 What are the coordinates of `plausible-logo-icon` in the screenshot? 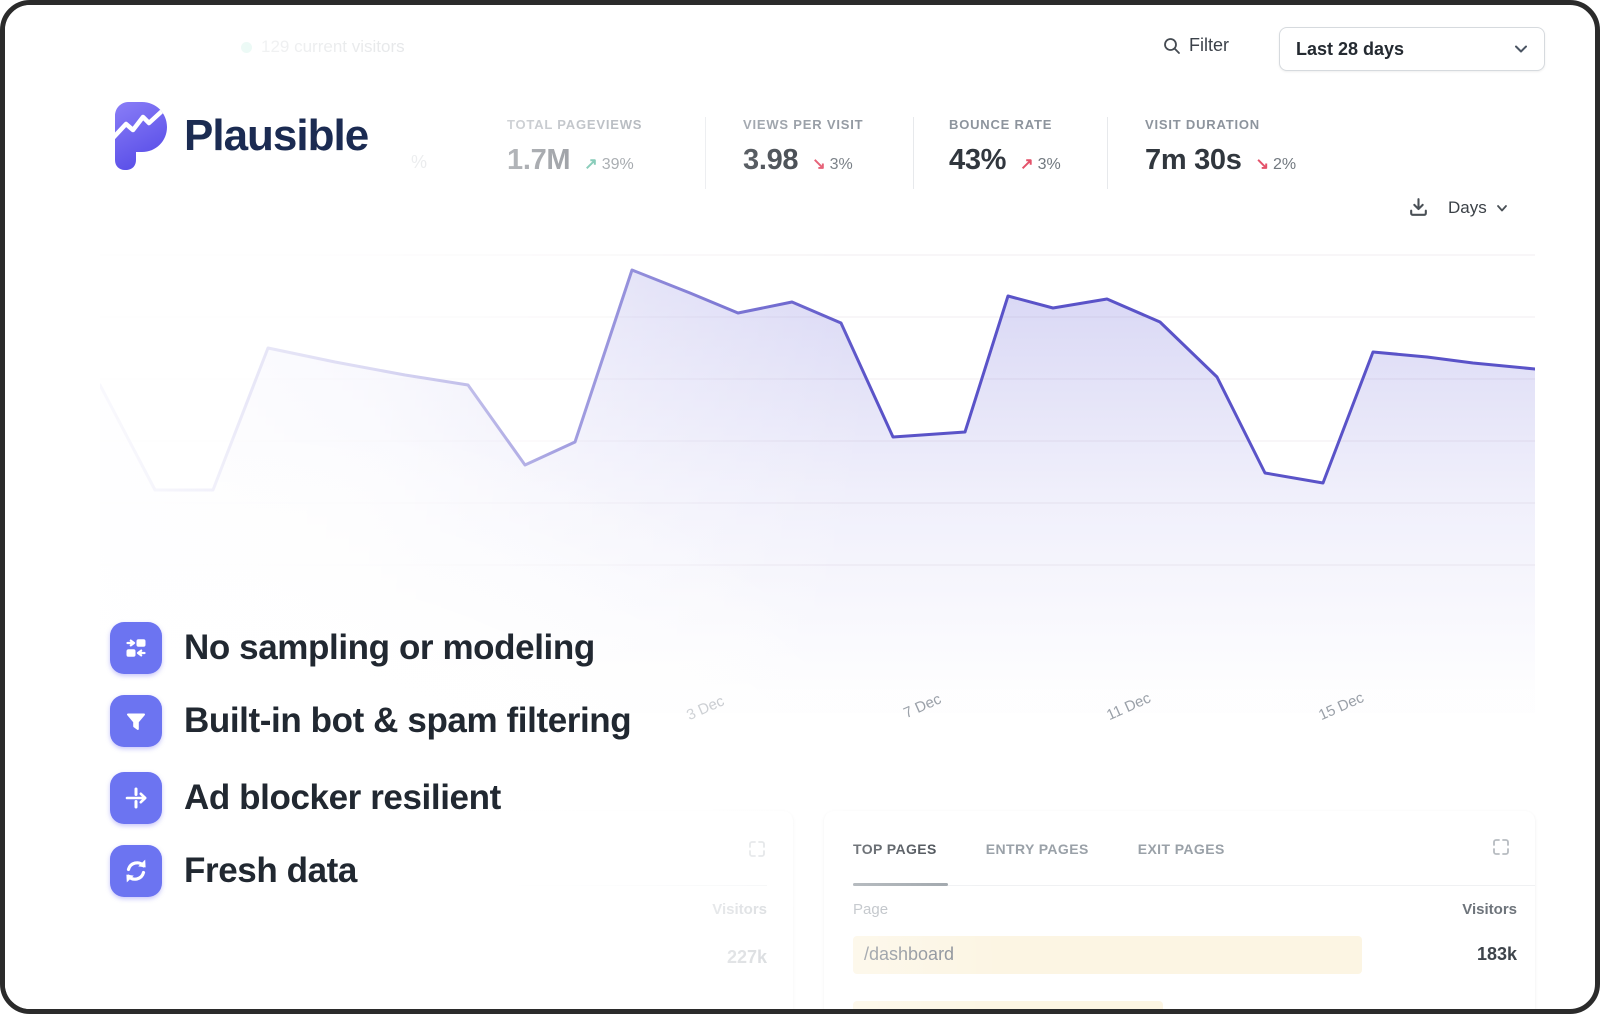 It's located at (141, 136).